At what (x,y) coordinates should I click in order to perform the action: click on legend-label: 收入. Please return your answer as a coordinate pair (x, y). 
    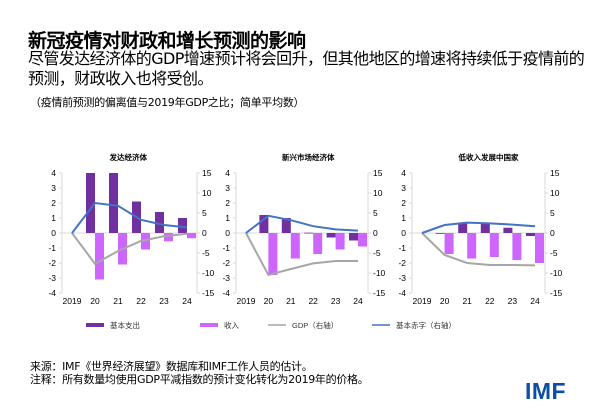
    Looking at the image, I should click on (231, 325).